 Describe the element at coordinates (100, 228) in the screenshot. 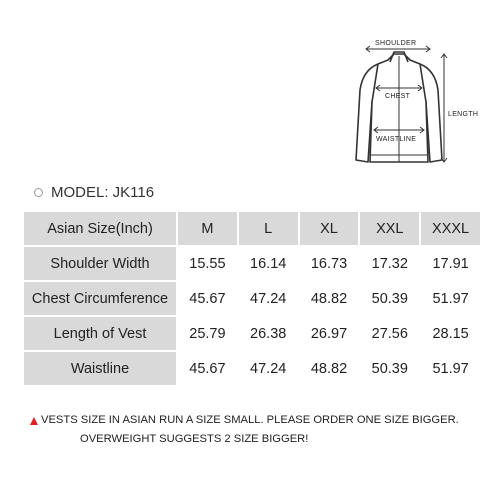

I see `header-label: Asian Size(Inch)` at that location.